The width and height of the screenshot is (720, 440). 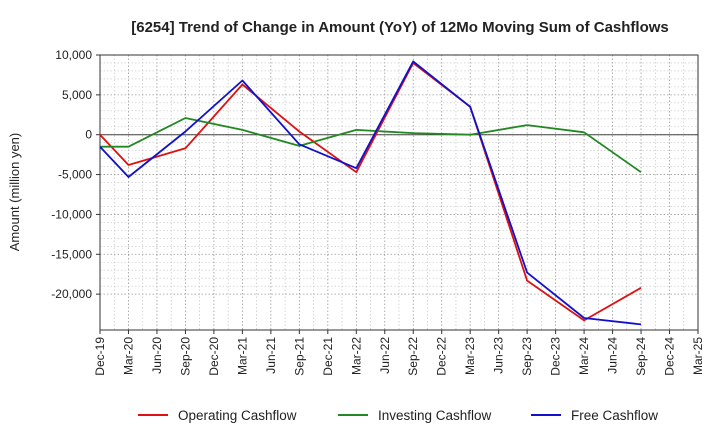 What do you see at coordinates (73, 55) in the screenshot?
I see `y-tick-label: 10,000` at bounding box center [73, 55].